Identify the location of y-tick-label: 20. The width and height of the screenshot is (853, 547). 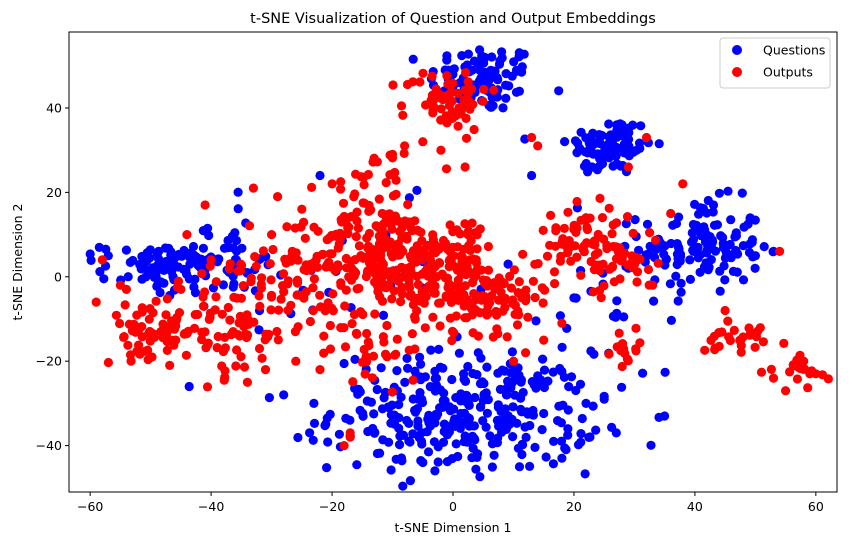
(54, 192).